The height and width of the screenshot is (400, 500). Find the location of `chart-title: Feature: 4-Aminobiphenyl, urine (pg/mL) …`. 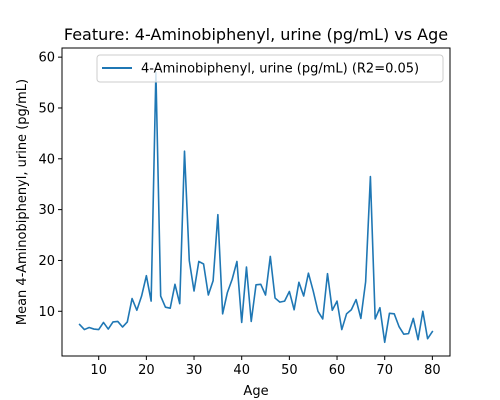

chart-title: Feature: 4-Aminobiphenyl, urine (pg/mL) … is located at coordinates (256, 34).